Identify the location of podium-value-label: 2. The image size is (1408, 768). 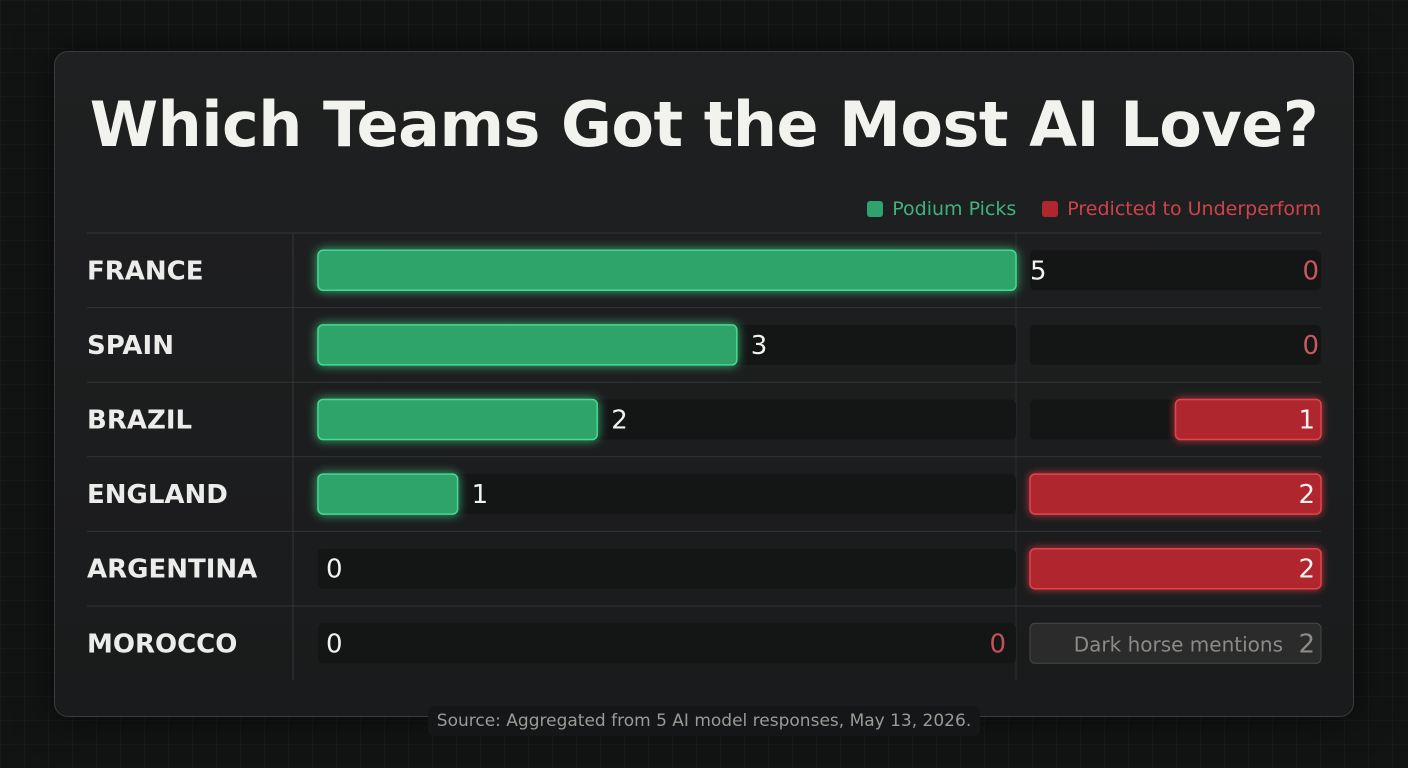
(619, 421).